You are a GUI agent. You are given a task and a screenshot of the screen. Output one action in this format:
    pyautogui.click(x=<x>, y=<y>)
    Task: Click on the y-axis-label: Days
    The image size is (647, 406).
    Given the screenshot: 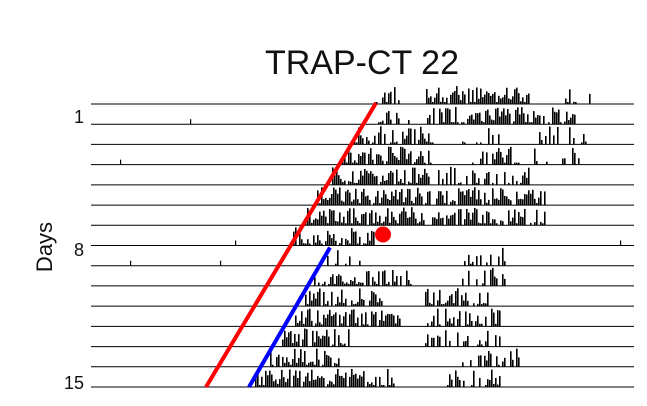 What is the action you would take?
    pyautogui.click(x=44, y=247)
    